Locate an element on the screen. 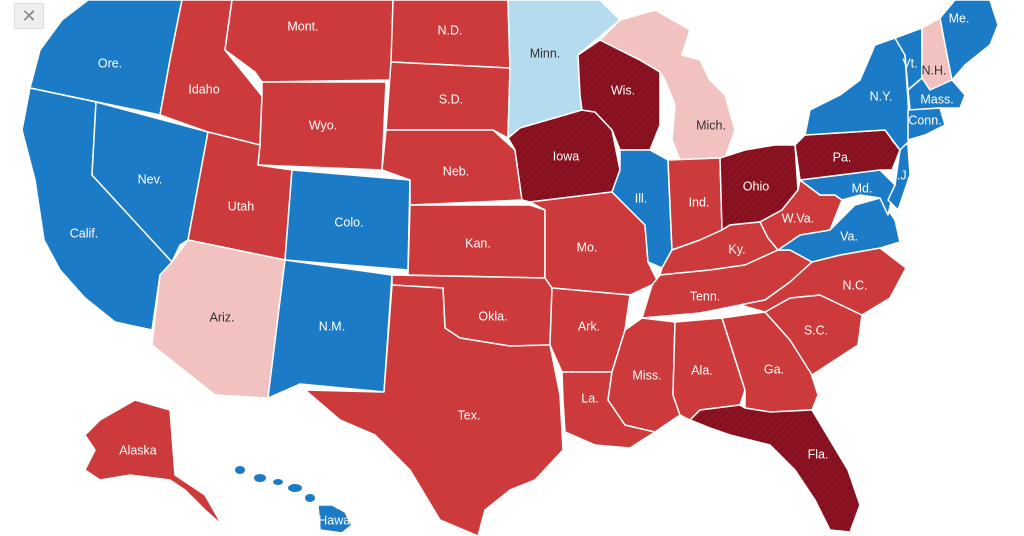  state-n-c is located at coordinates (823, 281).